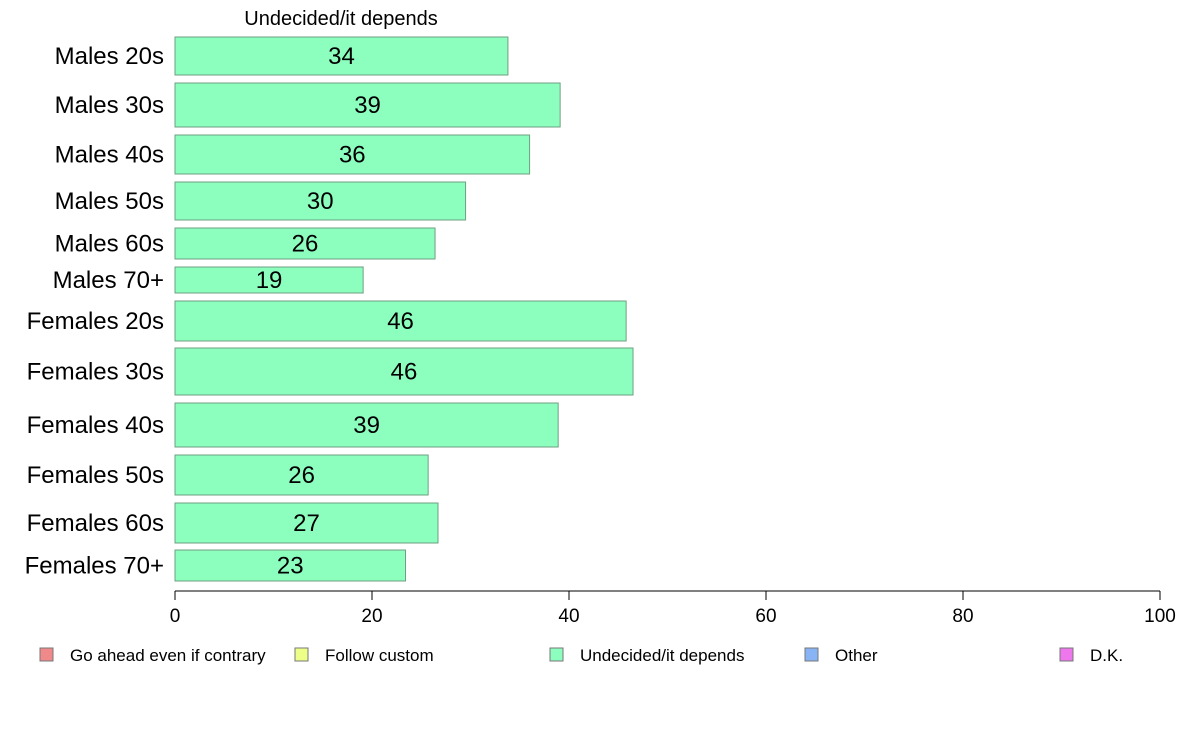 This screenshot has height=736, width=1188. What do you see at coordinates (175, 616) in the screenshot?
I see `x-tick-label: 0` at bounding box center [175, 616].